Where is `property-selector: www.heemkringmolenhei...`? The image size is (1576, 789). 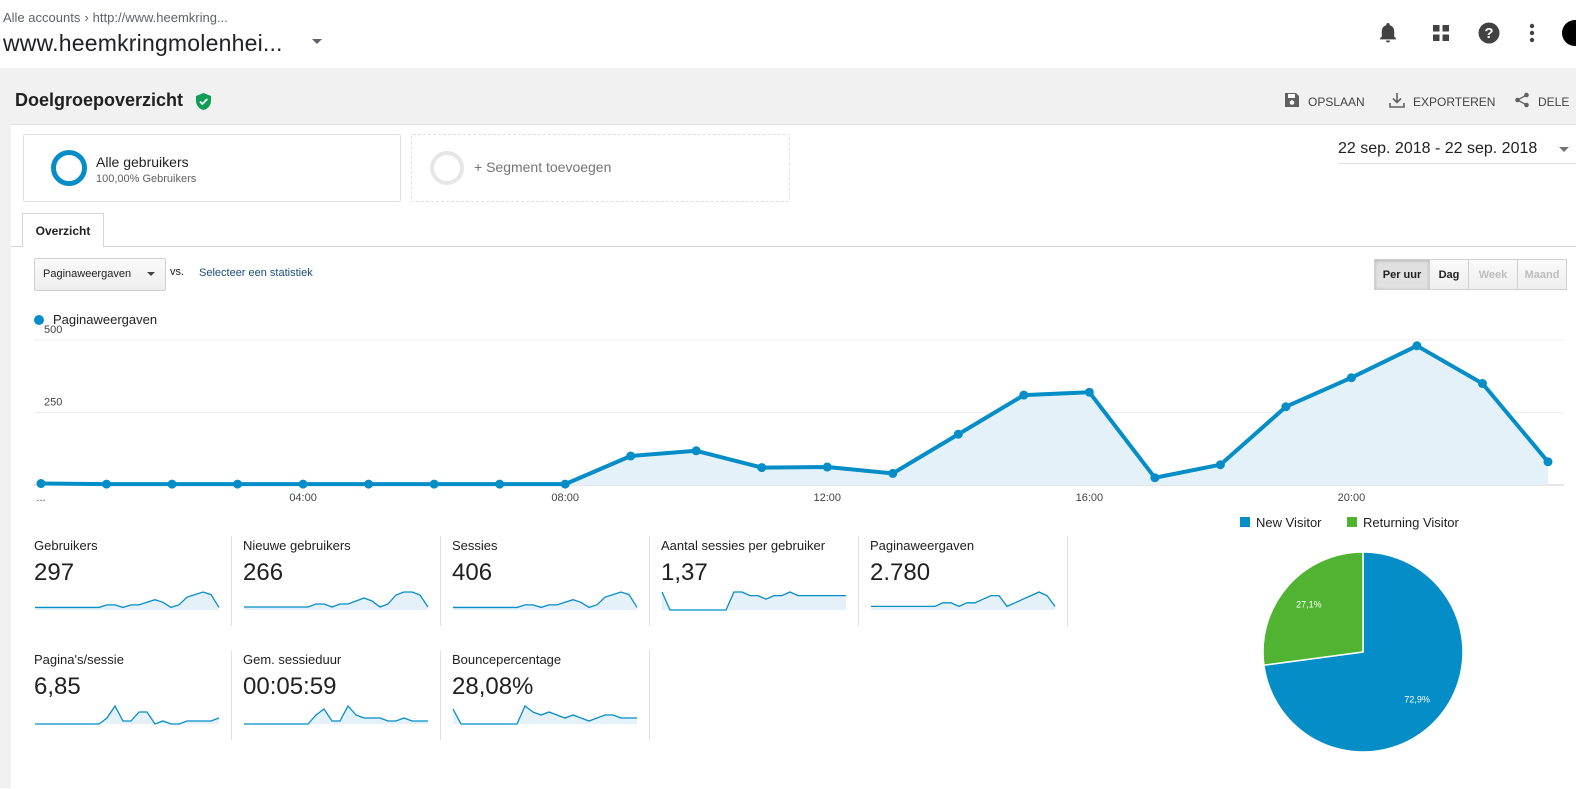
property-selector: www.heemkringmolenhei... is located at coordinates (143, 43).